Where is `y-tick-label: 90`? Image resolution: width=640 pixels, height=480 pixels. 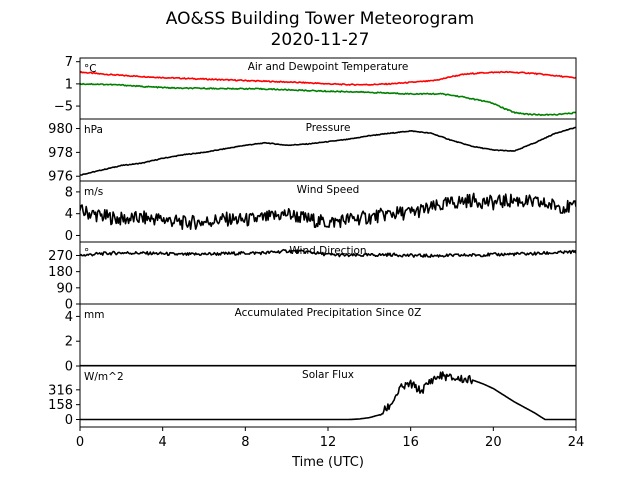
y-tick-label: 90 is located at coordinates (64, 288).